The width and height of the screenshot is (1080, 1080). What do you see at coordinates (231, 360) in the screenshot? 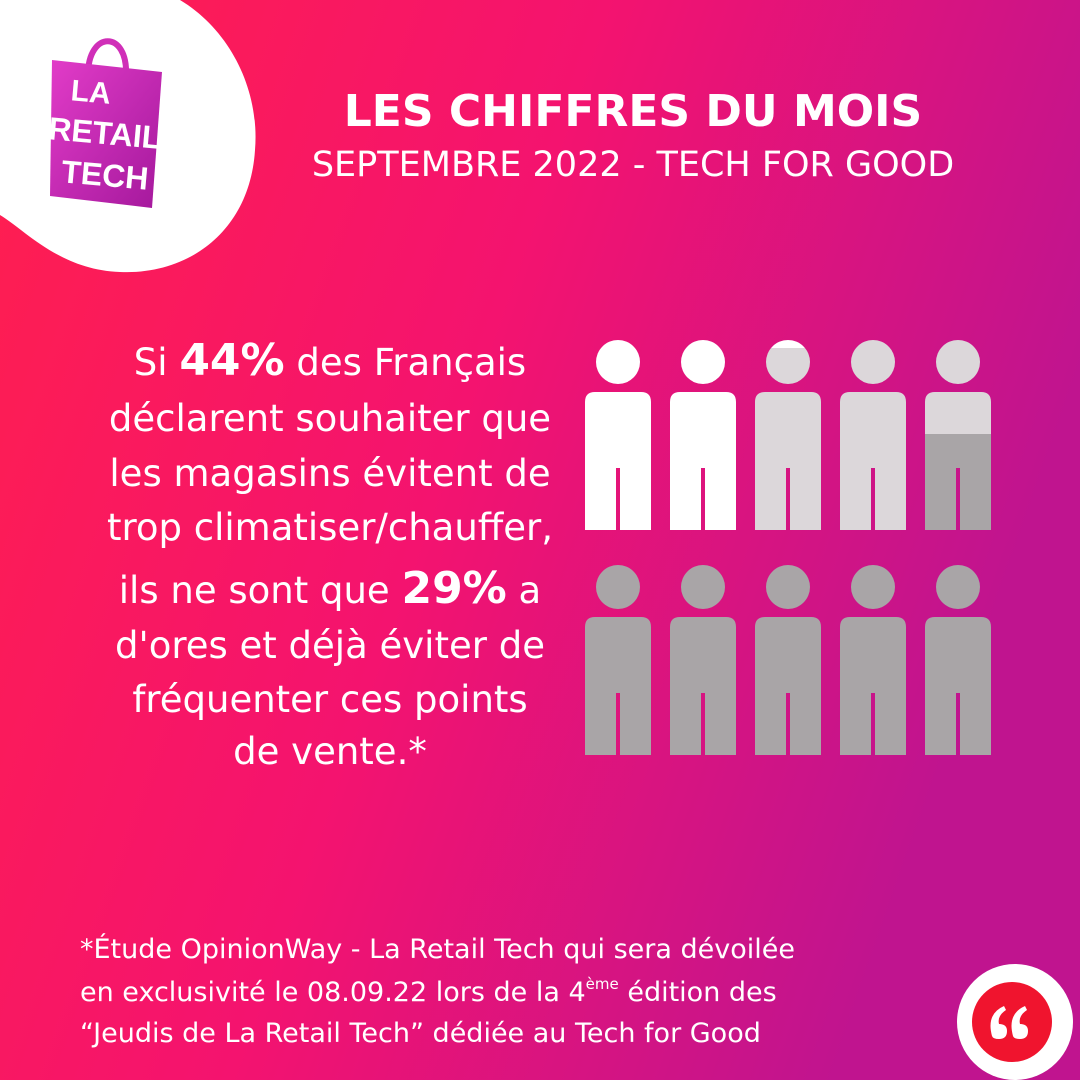
I see `highlight: 44%` at bounding box center [231, 360].